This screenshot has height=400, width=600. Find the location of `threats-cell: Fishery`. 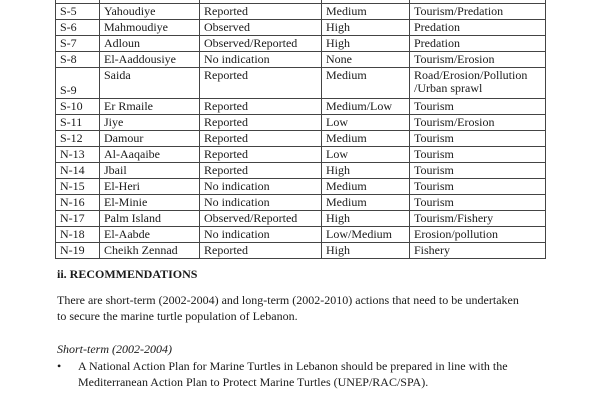

threats-cell: Fishery is located at coordinates (477, 250).